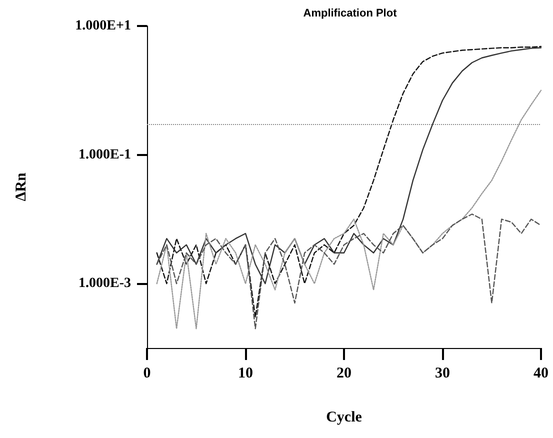 The width and height of the screenshot is (553, 438). Describe the element at coordinates (541, 374) in the screenshot. I see `x-tick-label: 40` at that location.